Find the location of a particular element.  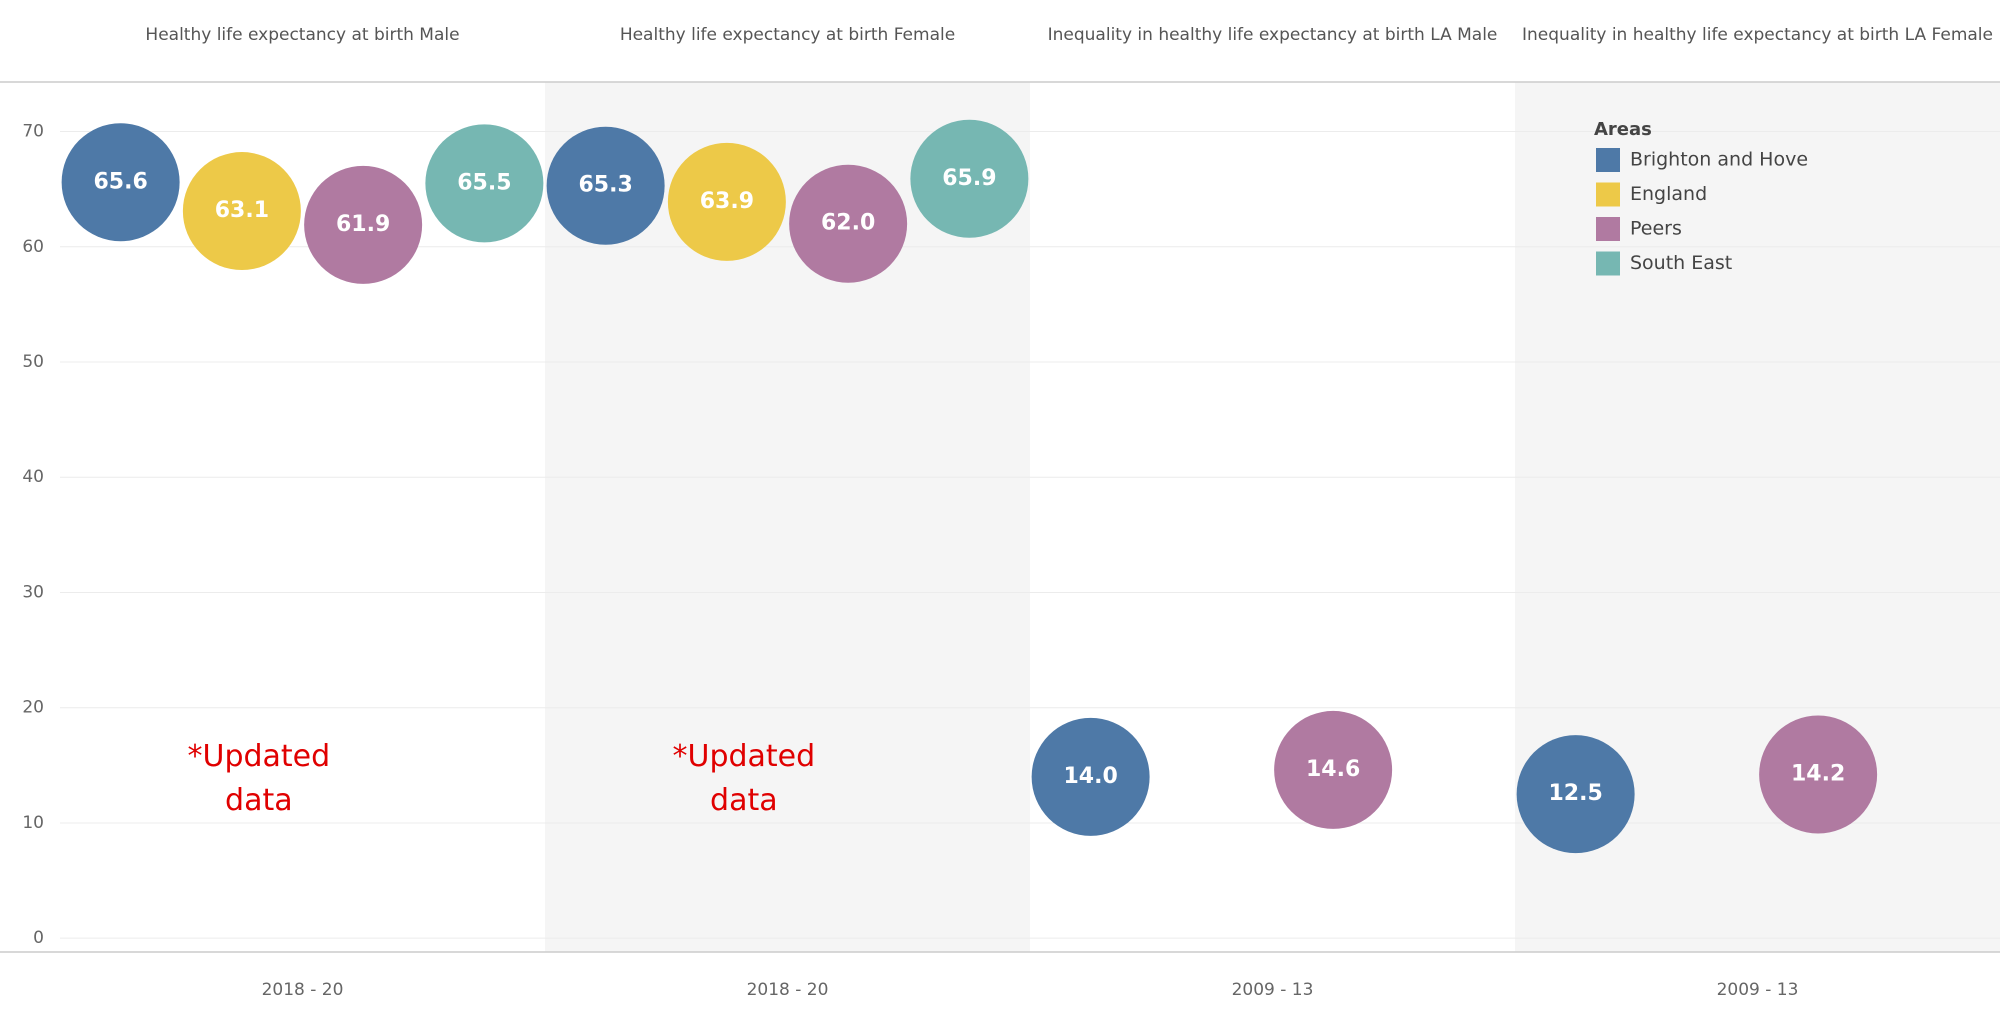

y-tick-label: 20 is located at coordinates (33, 708).